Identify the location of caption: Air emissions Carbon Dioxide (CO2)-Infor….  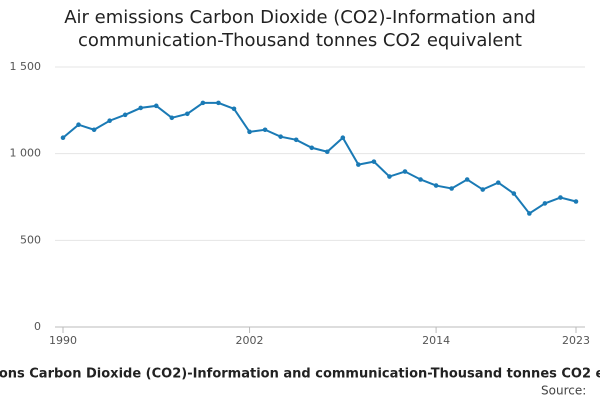
(300, 374).